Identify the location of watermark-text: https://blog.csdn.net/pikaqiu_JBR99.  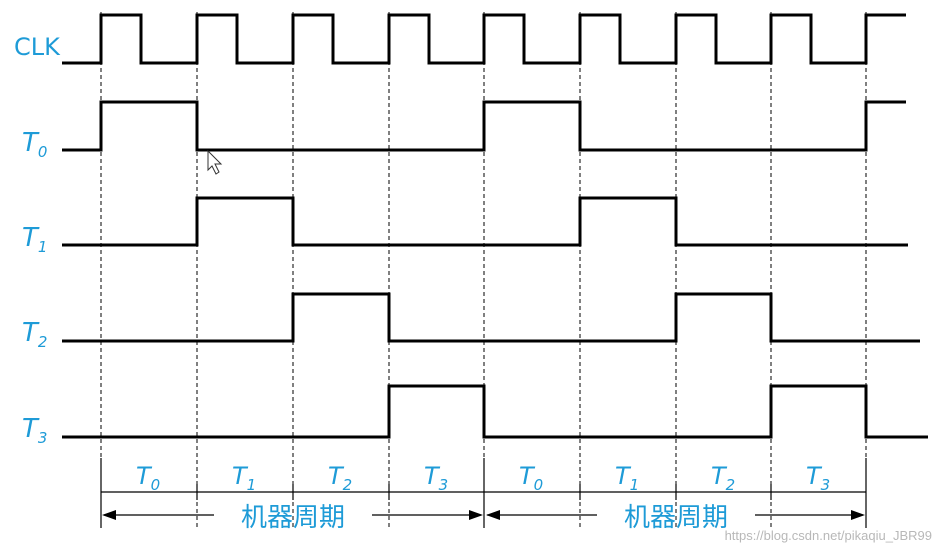
(828, 535).